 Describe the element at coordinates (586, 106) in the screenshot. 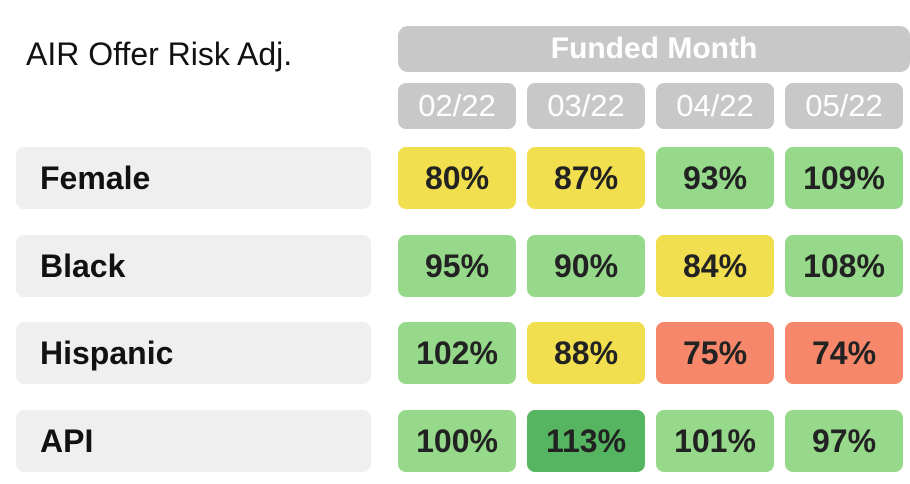

I see `column-header-1: 03/22` at that location.